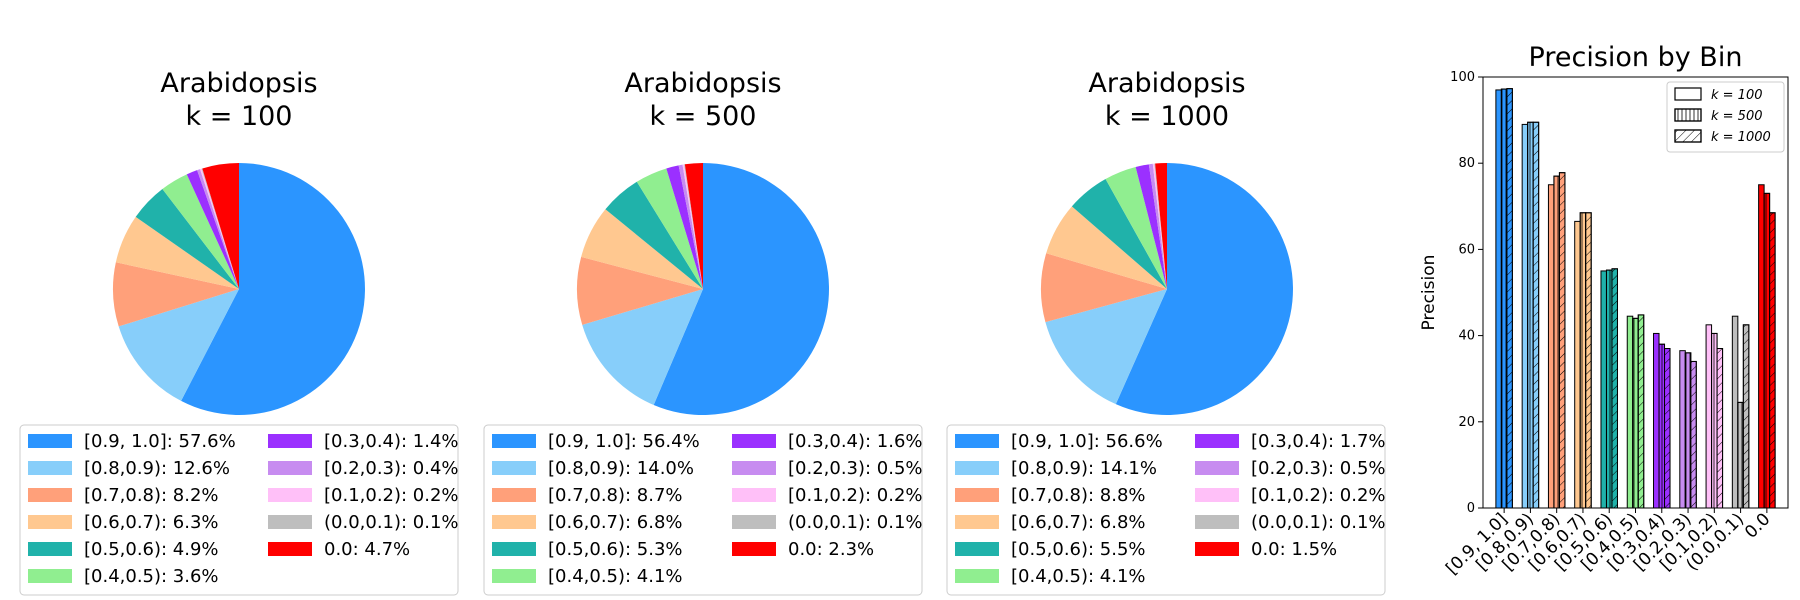  What do you see at coordinates (1737, 116) in the screenshot?
I see `legend-label: k = 500` at bounding box center [1737, 116].